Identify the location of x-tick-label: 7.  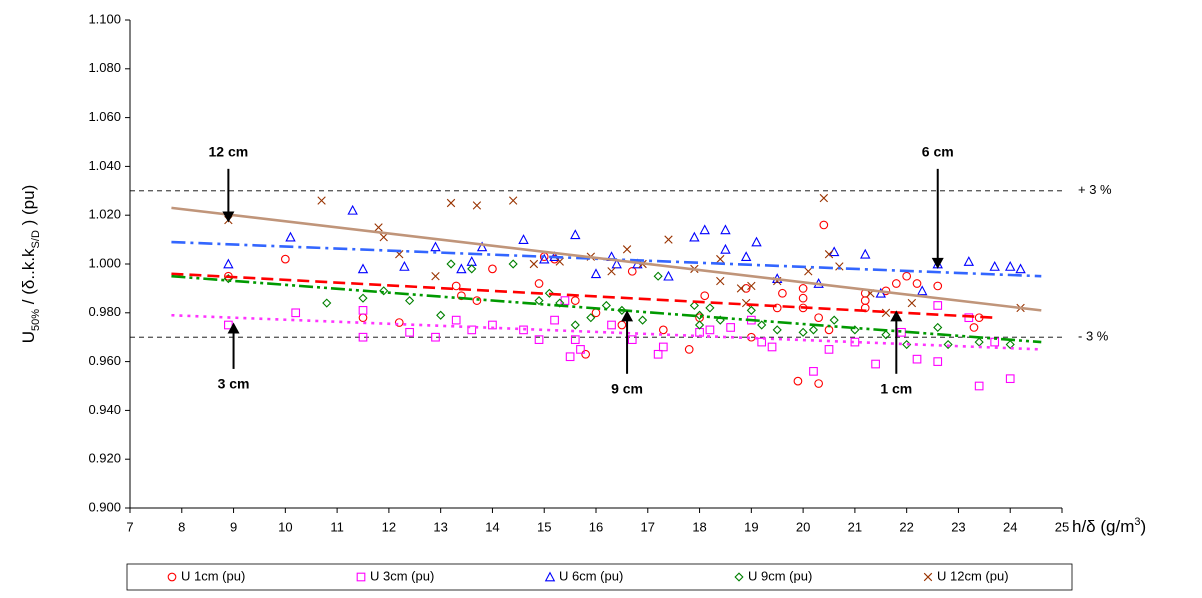
(129, 526).